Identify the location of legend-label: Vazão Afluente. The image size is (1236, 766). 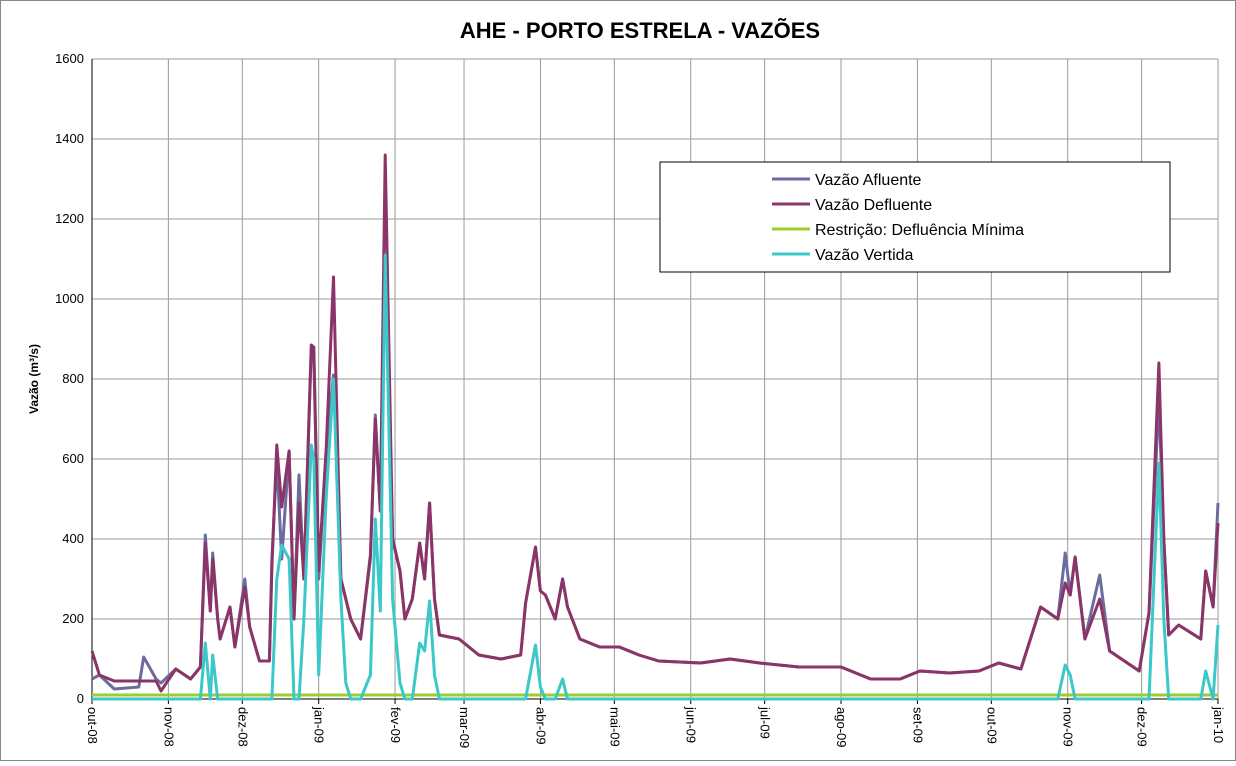
(868, 180).